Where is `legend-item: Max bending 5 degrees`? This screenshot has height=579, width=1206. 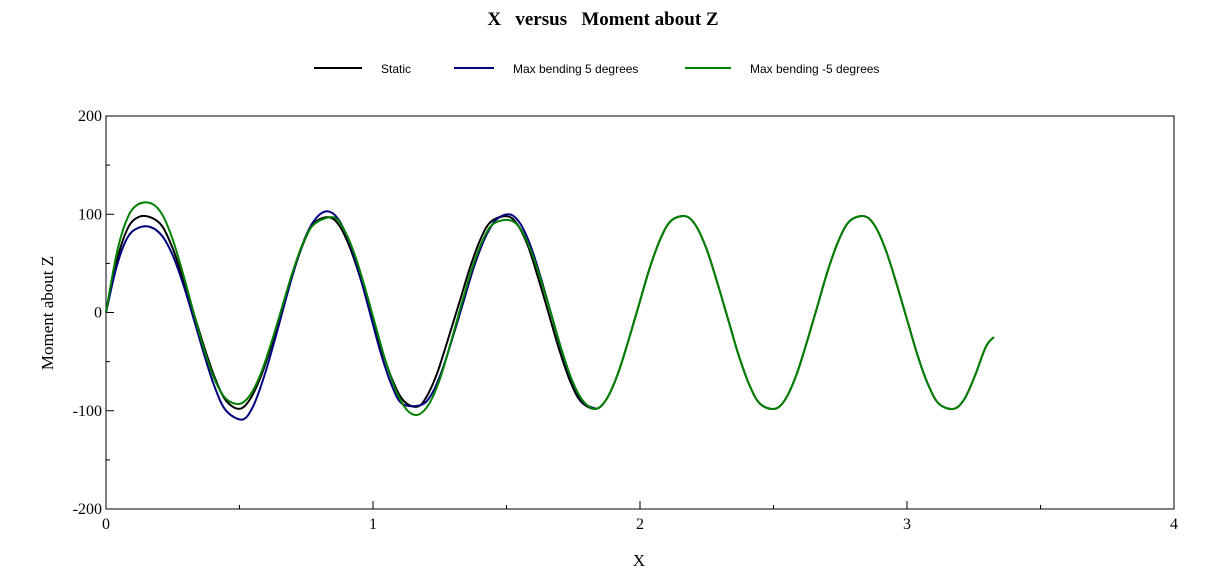 legend-item: Max bending 5 degrees is located at coordinates (546, 69).